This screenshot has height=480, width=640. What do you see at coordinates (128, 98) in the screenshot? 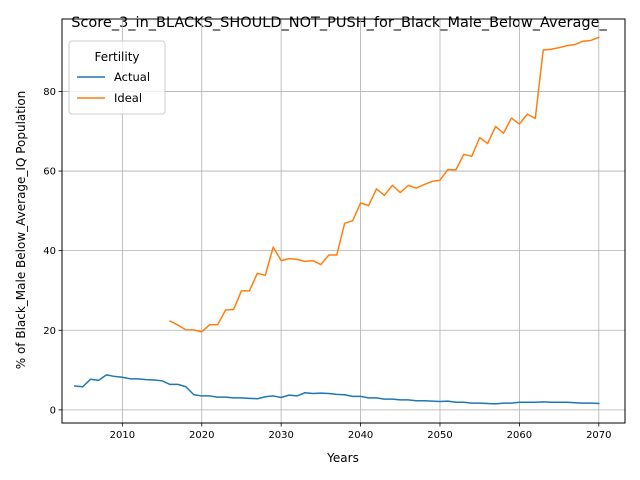
I see `legend-label-ideal: Ideal` at bounding box center [128, 98].